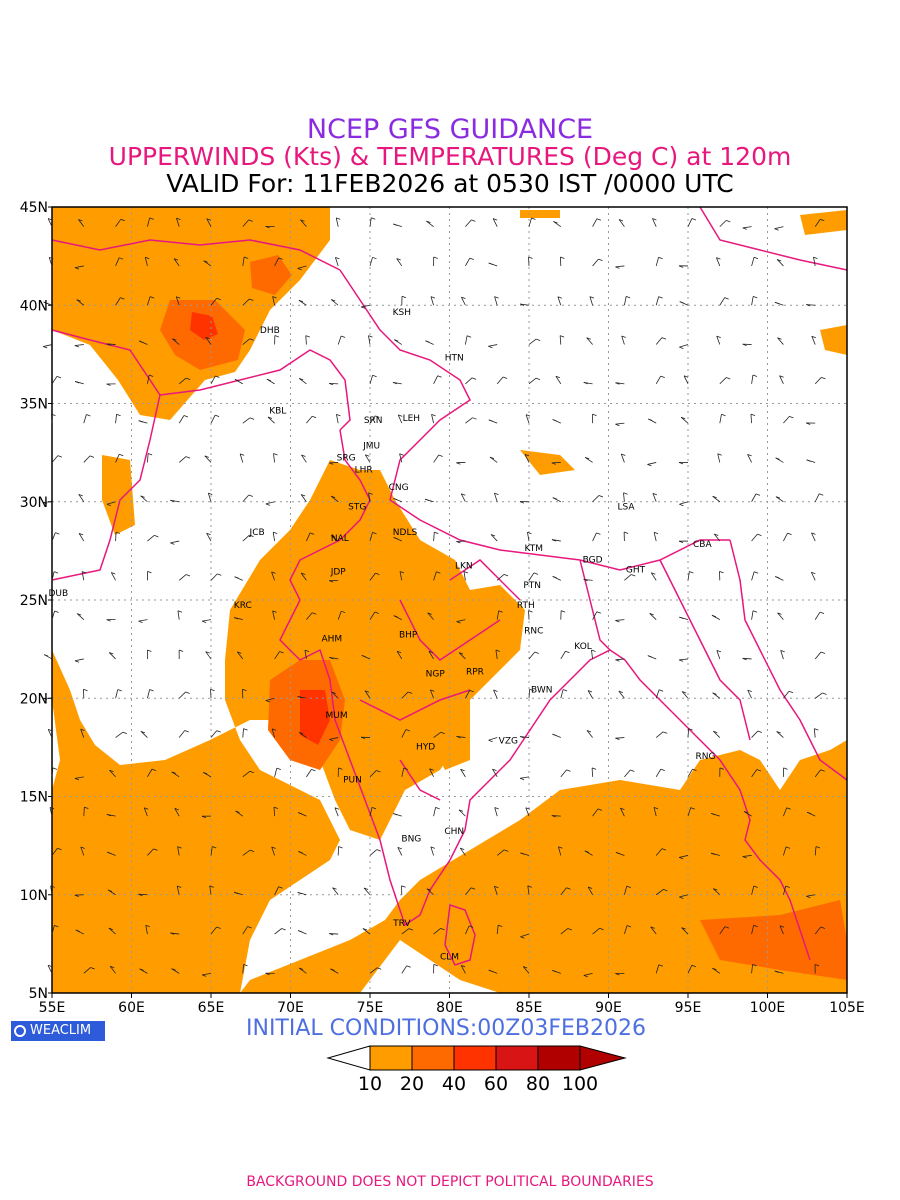  What do you see at coordinates (399, 488) in the screenshot?
I see `station-label-cng: CNG` at bounding box center [399, 488].